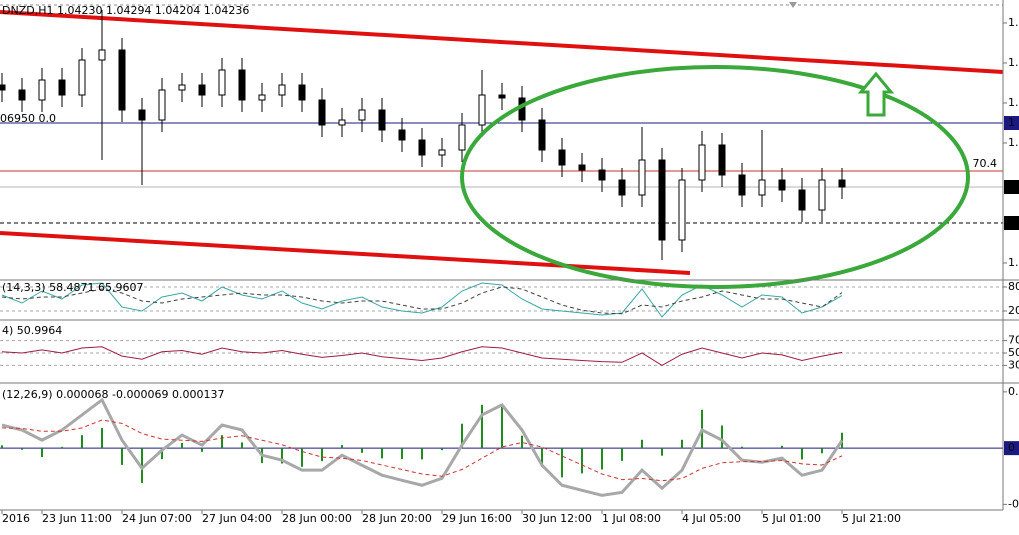 This screenshot has height=535, width=1019. What do you see at coordinates (557, 518) in the screenshot?
I see `x-tick-label: 30 Jun 12:00` at bounding box center [557, 518].